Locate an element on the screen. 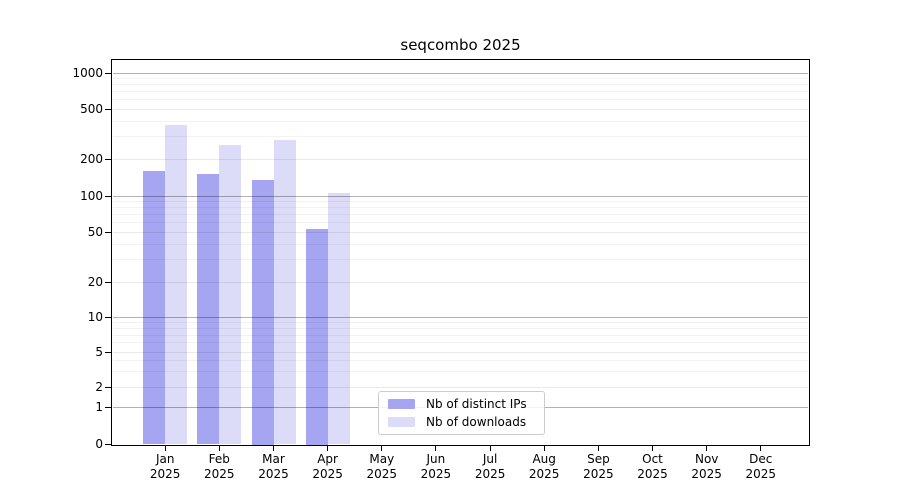 The image size is (900, 500). x-tick-label-jan-2025: Jan 2025 is located at coordinates (165, 466).